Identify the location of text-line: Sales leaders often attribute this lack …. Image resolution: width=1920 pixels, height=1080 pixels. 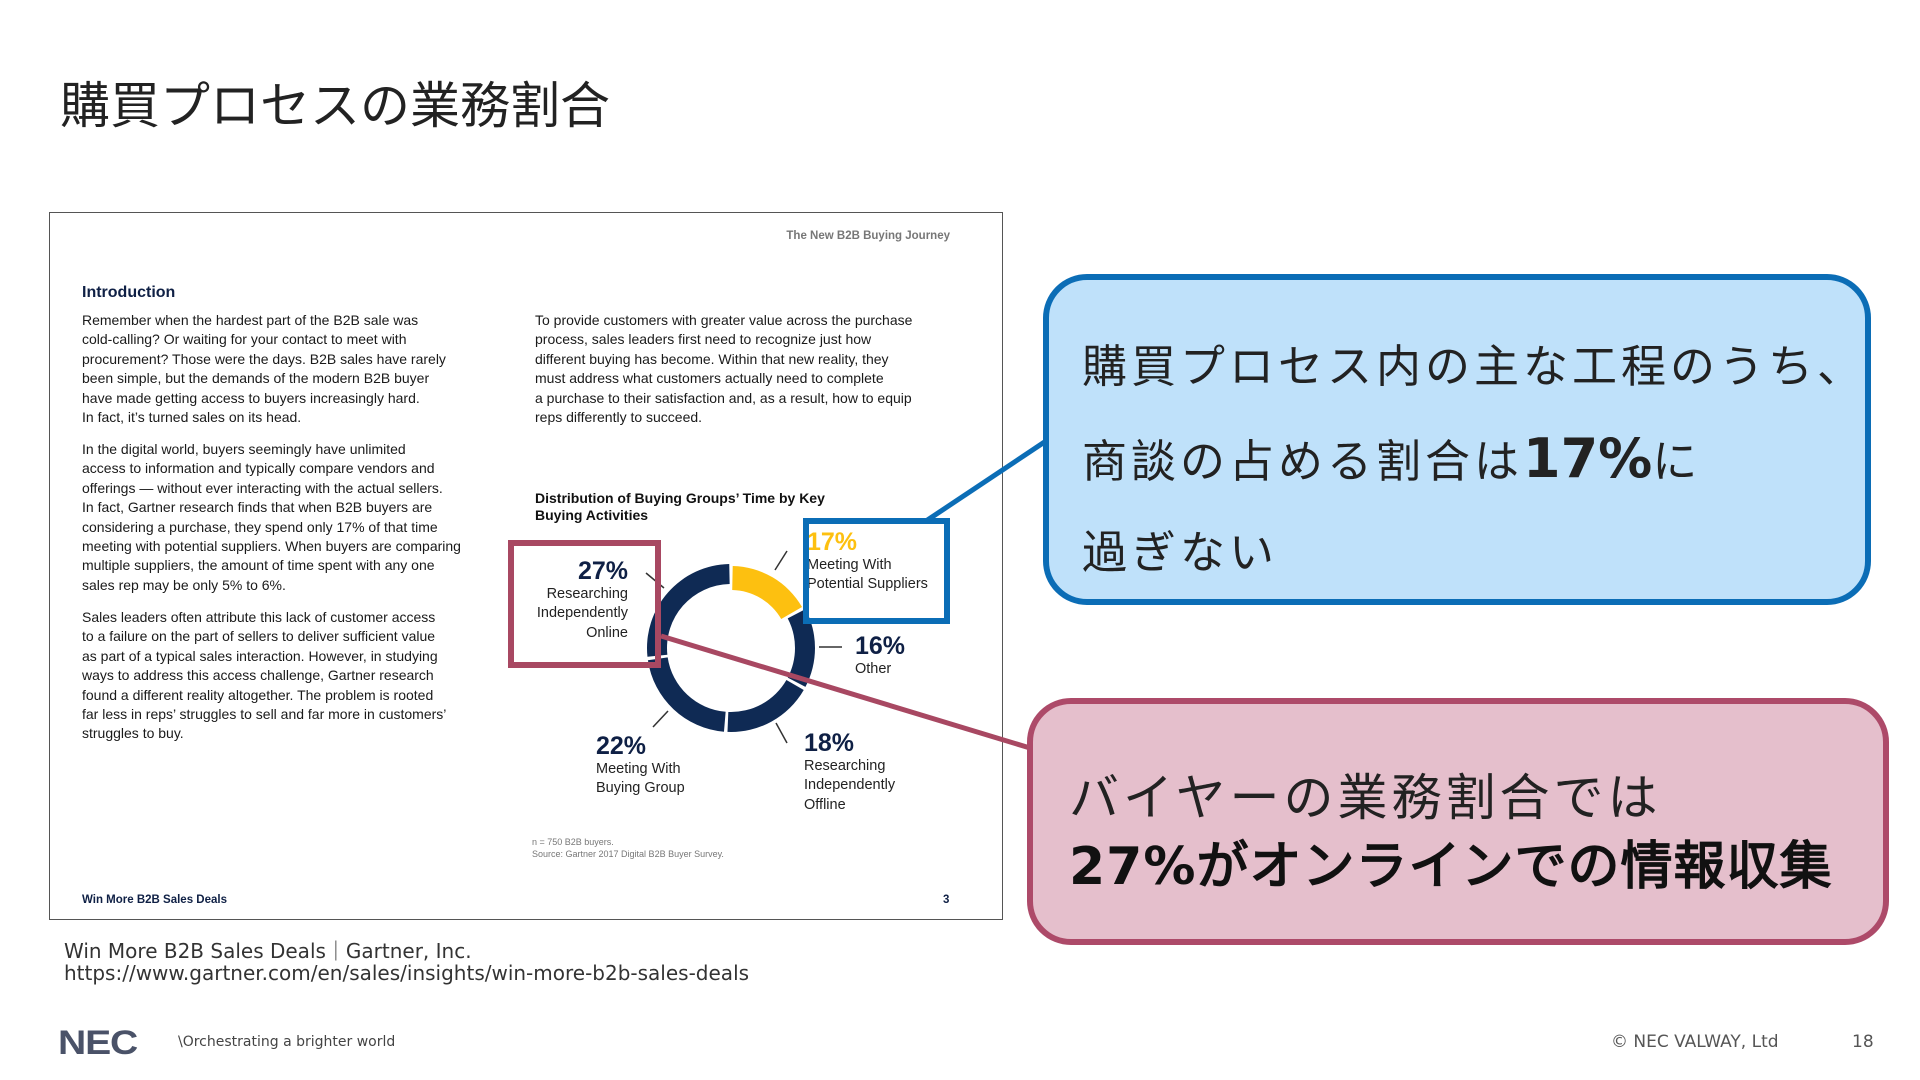
(259, 617).